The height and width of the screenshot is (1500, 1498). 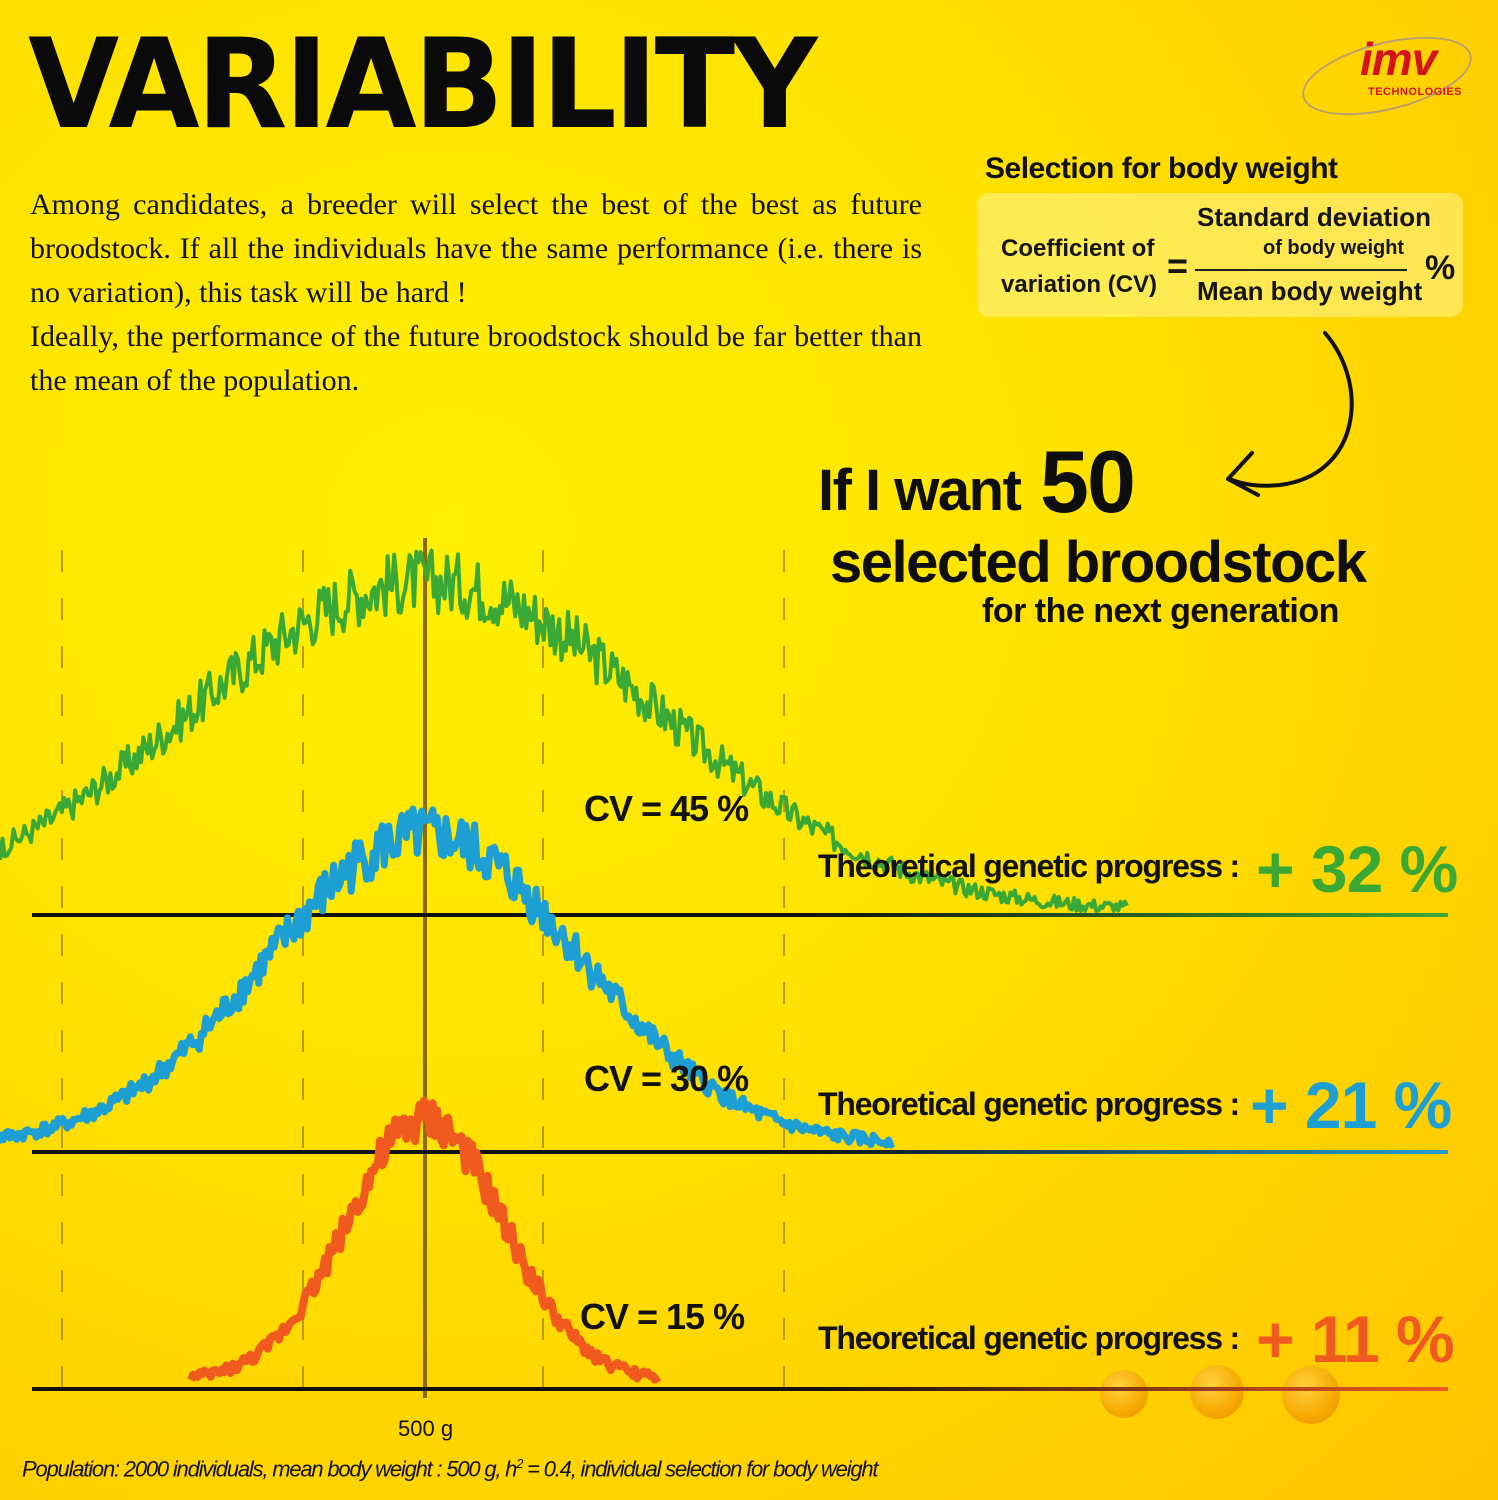 What do you see at coordinates (662, 1316) in the screenshot?
I see `cv-label-15: CV = 15 %` at bounding box center [662, 1316].